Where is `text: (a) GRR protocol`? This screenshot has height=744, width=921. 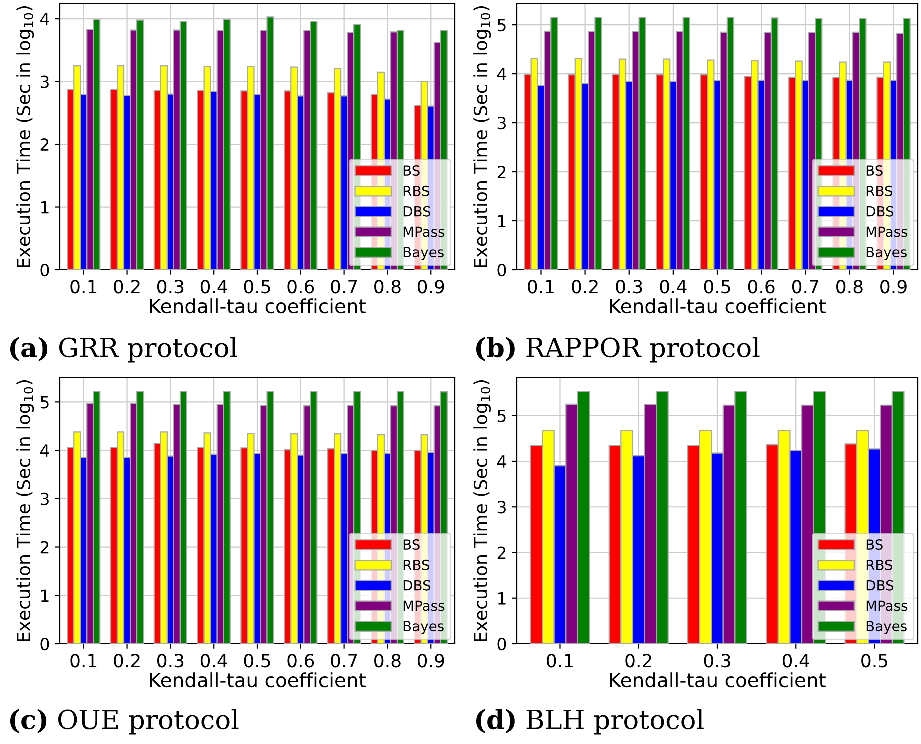
text: (a) GRR protocol is located at coordinates (124, 350).